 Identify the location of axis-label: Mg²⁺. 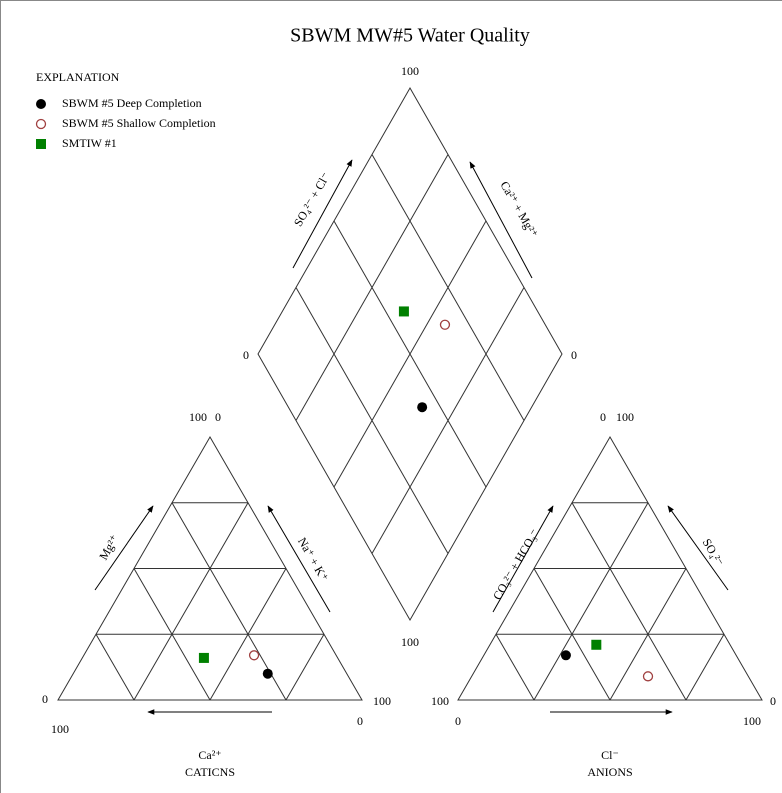
(108, 547).